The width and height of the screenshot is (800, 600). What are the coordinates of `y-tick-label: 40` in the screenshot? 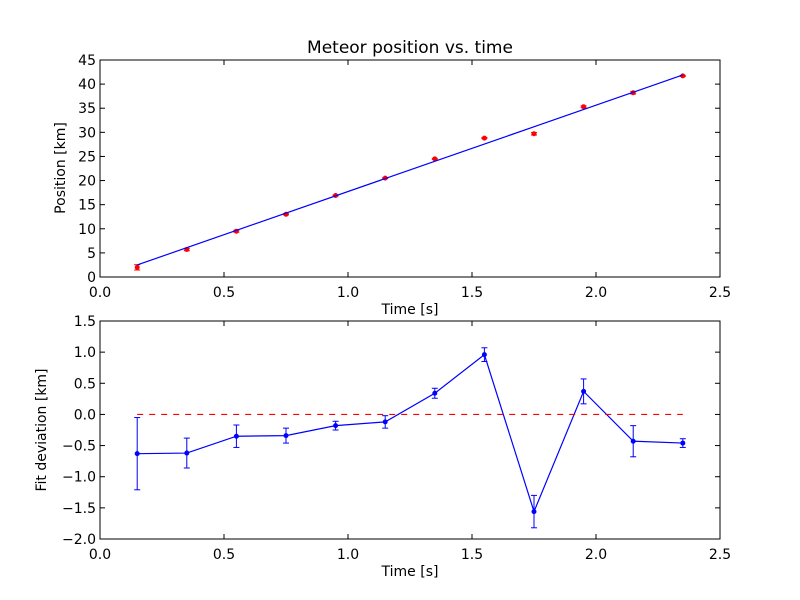 It's located at (87, 85).